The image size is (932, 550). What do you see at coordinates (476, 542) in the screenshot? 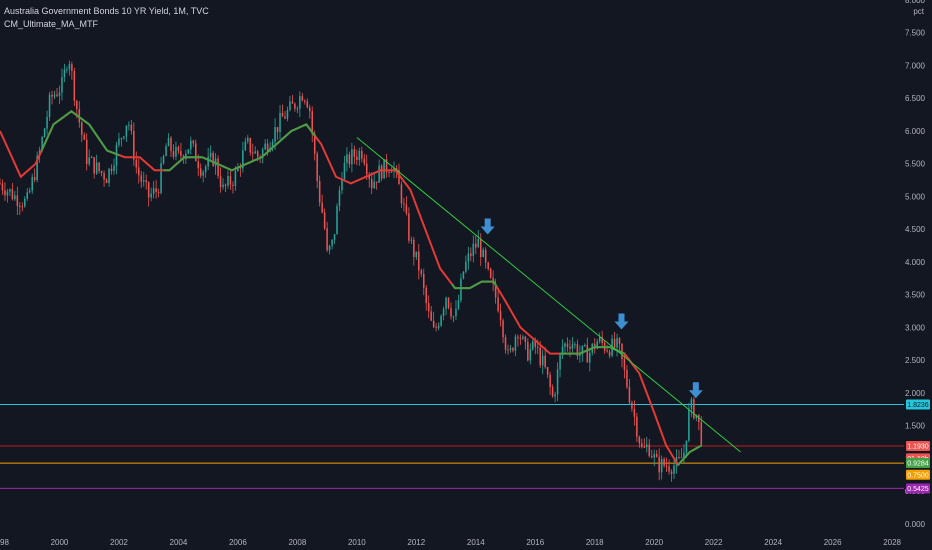
I see `x-tick-label: 2014` at bounding box center [476, 542].